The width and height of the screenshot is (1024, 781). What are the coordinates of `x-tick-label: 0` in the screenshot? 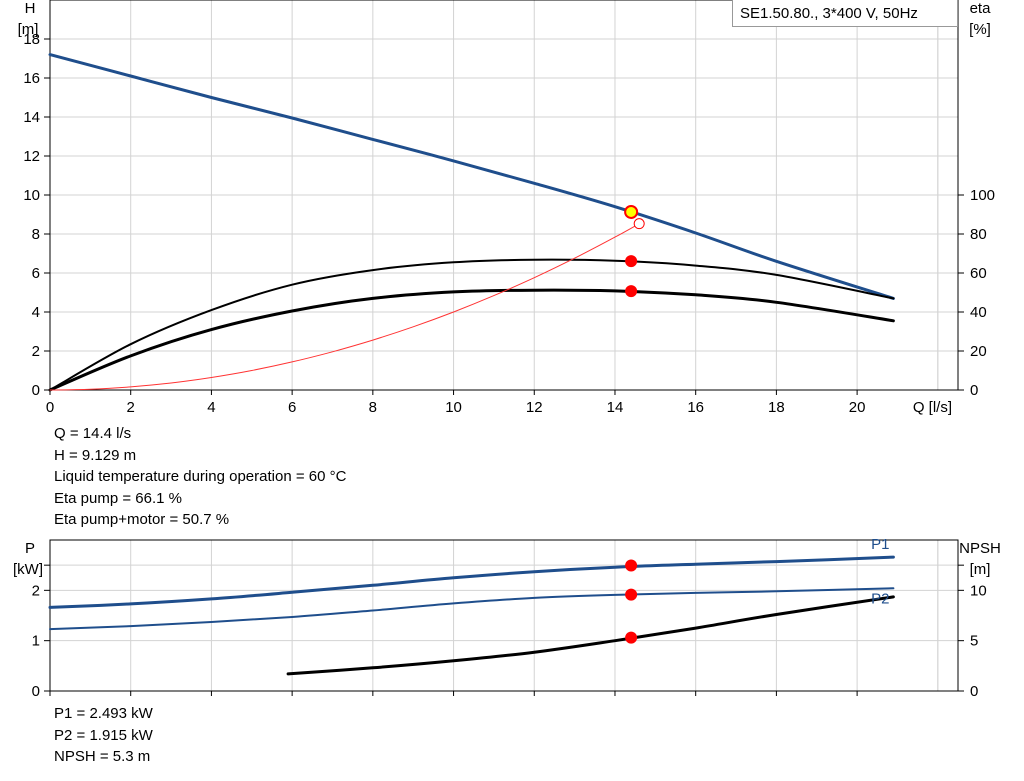 It's located at (50, 407).